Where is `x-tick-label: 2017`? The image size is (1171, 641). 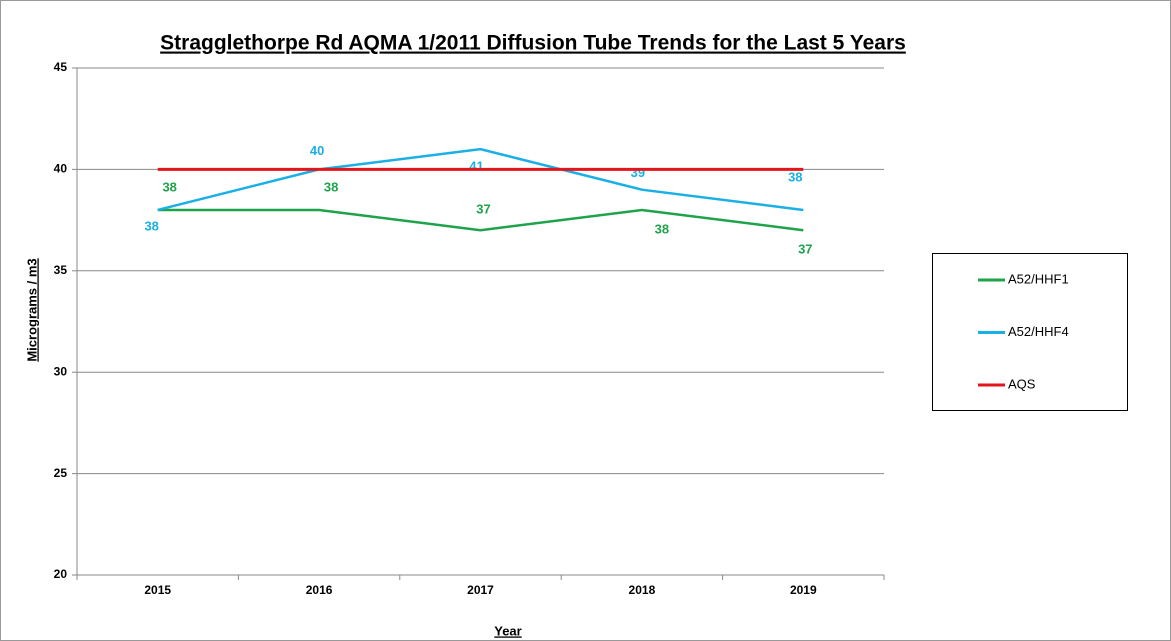 x-tick-label: 2017 is located at coordinates (480, 590).